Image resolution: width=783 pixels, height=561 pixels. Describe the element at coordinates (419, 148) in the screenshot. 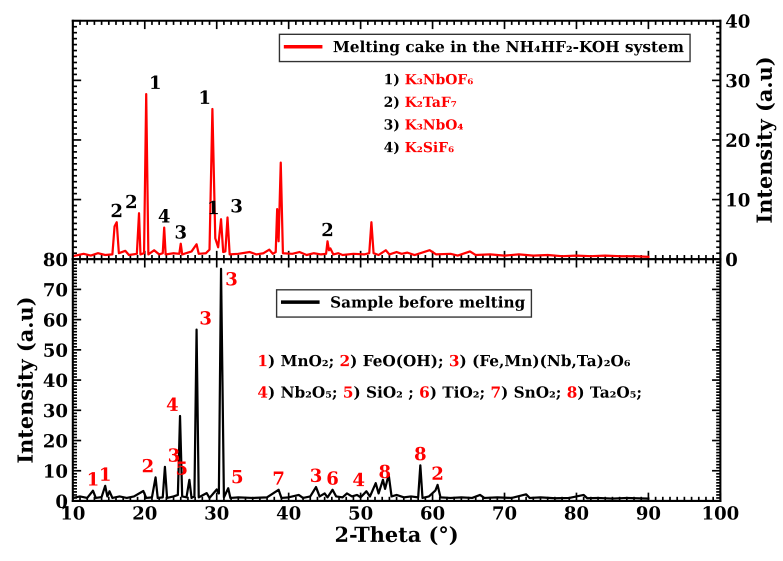

I see `annotation: 4) K₂SiF₆` at that location.